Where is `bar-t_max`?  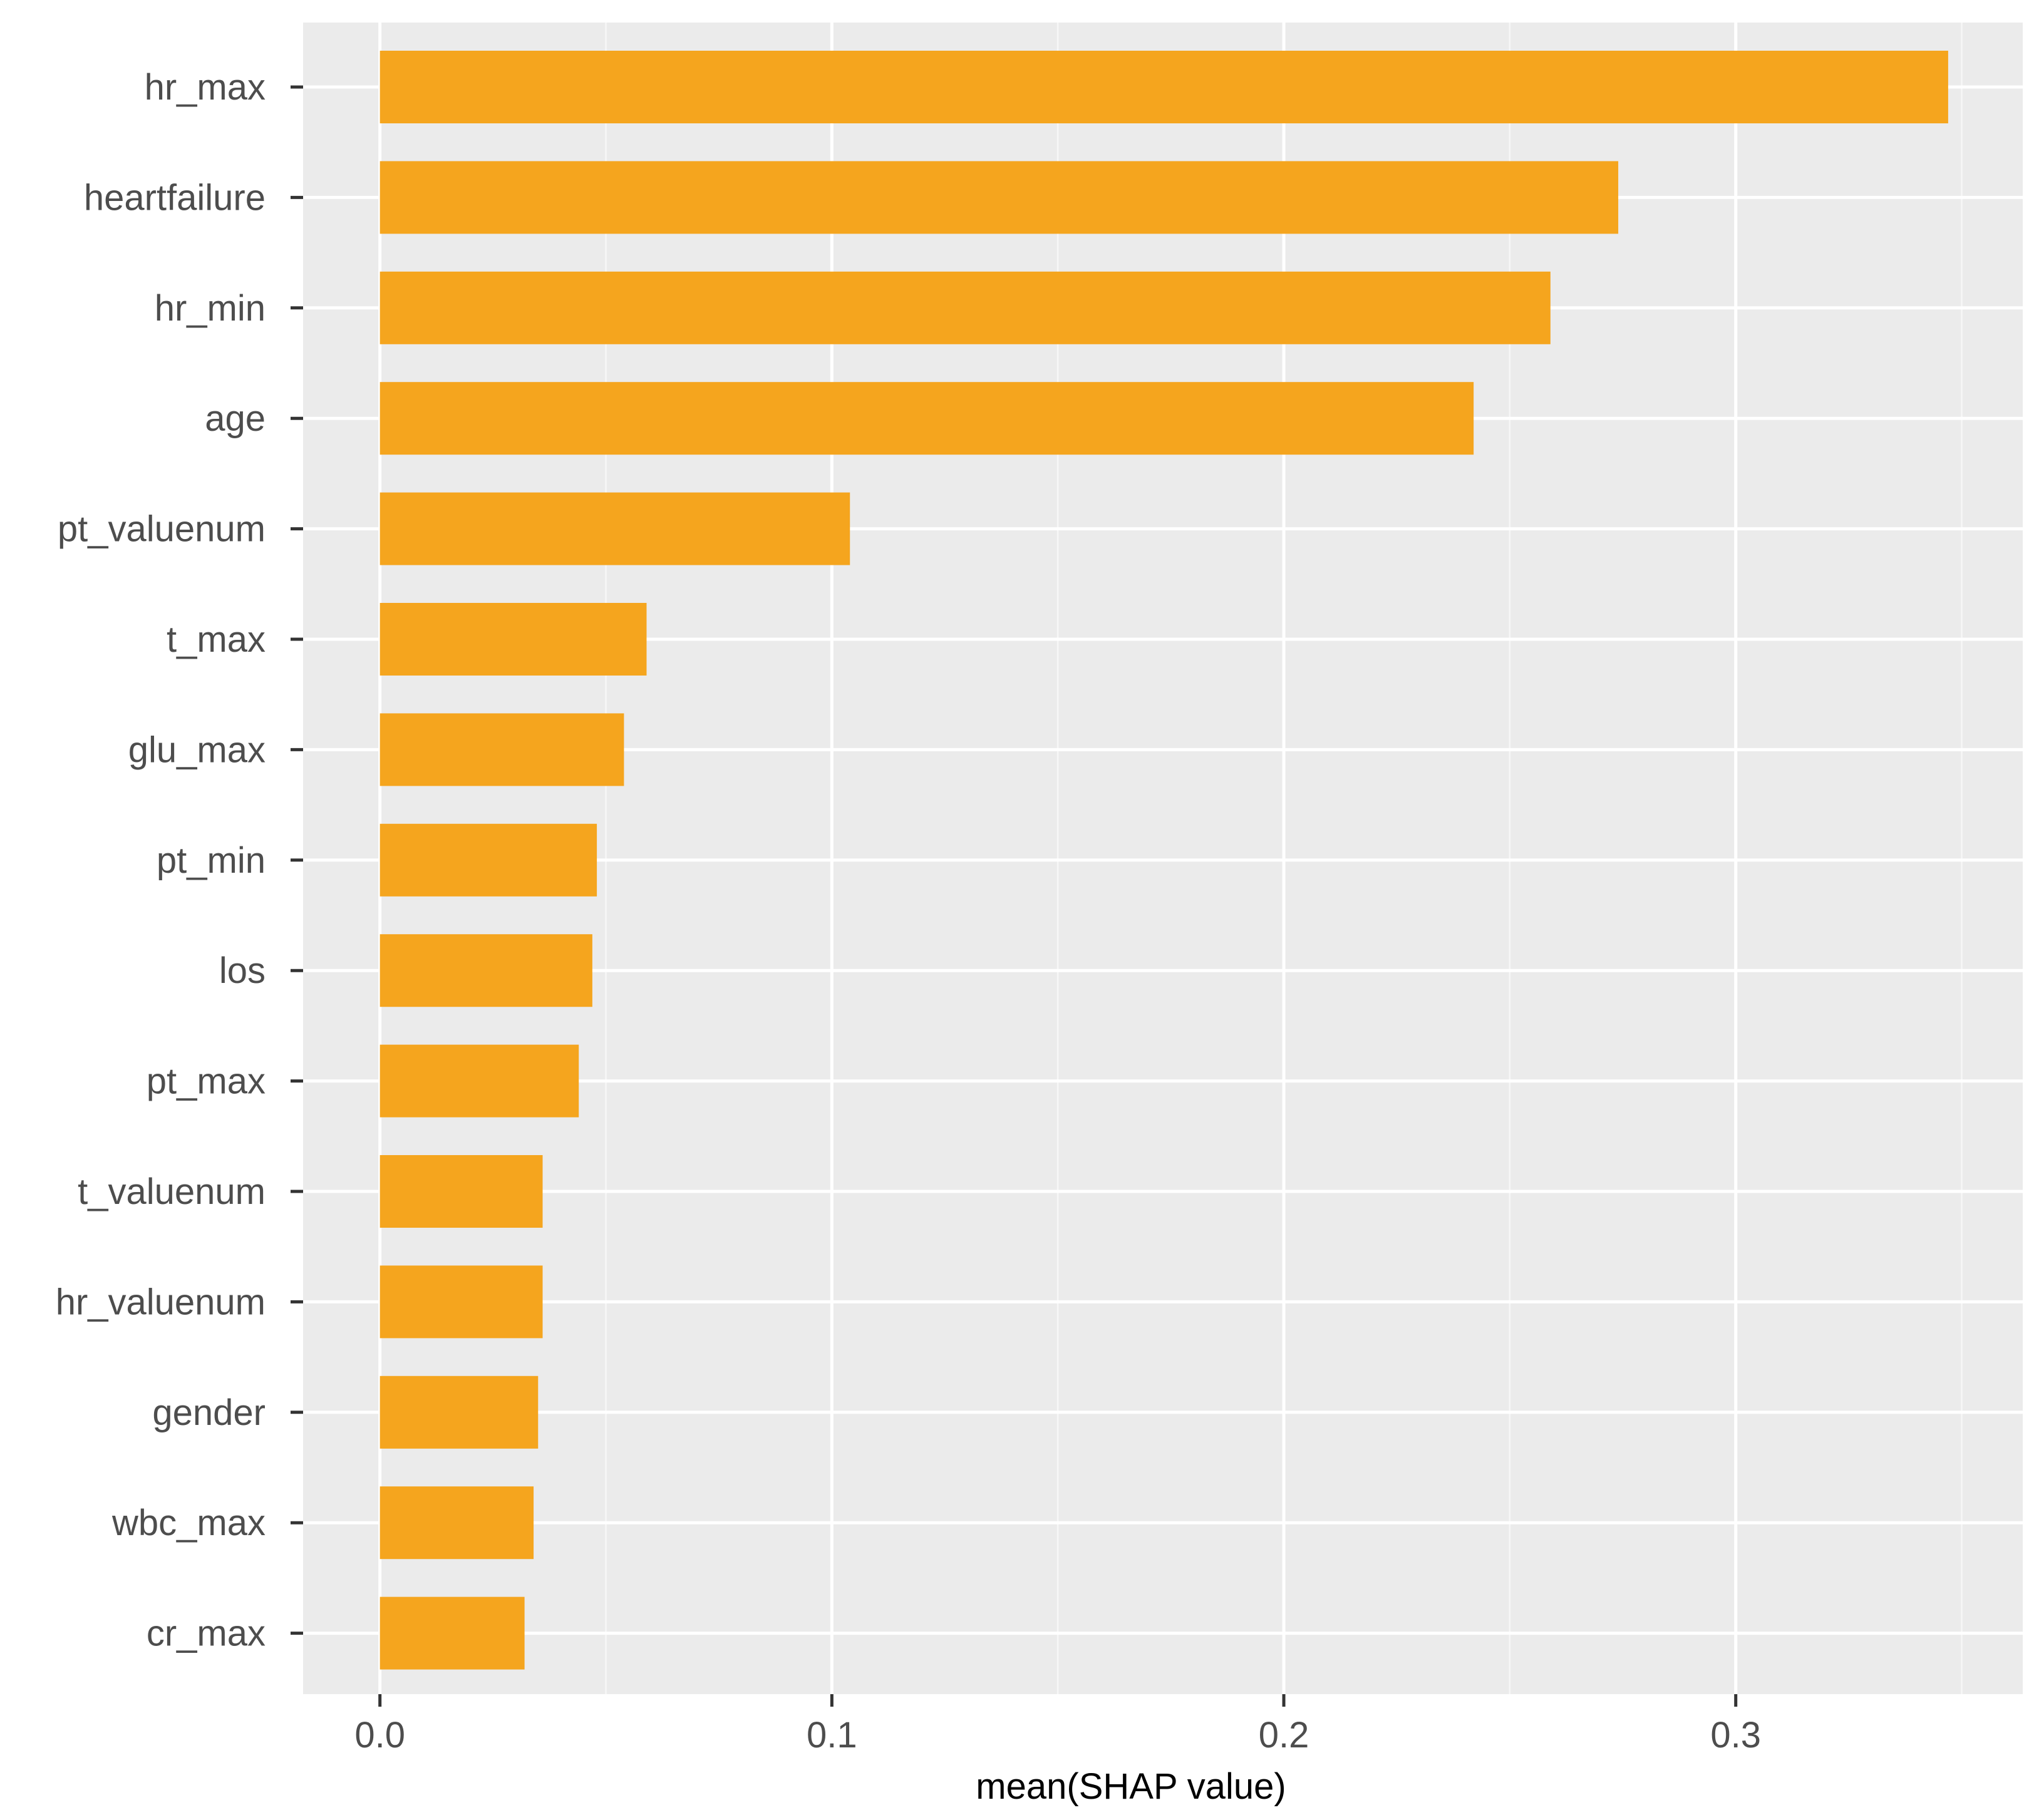 bar-t_max is located at coordinates (513, 640).